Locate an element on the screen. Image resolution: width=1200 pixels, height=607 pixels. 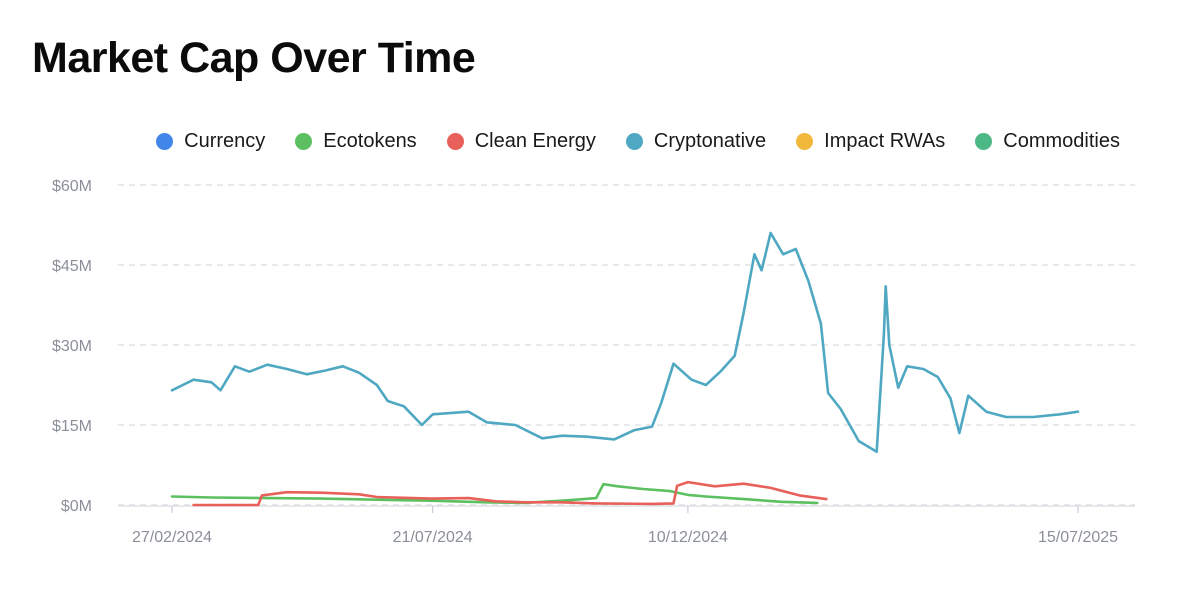
legend-swatch-cryptonative is located at coordinates (634, 141).